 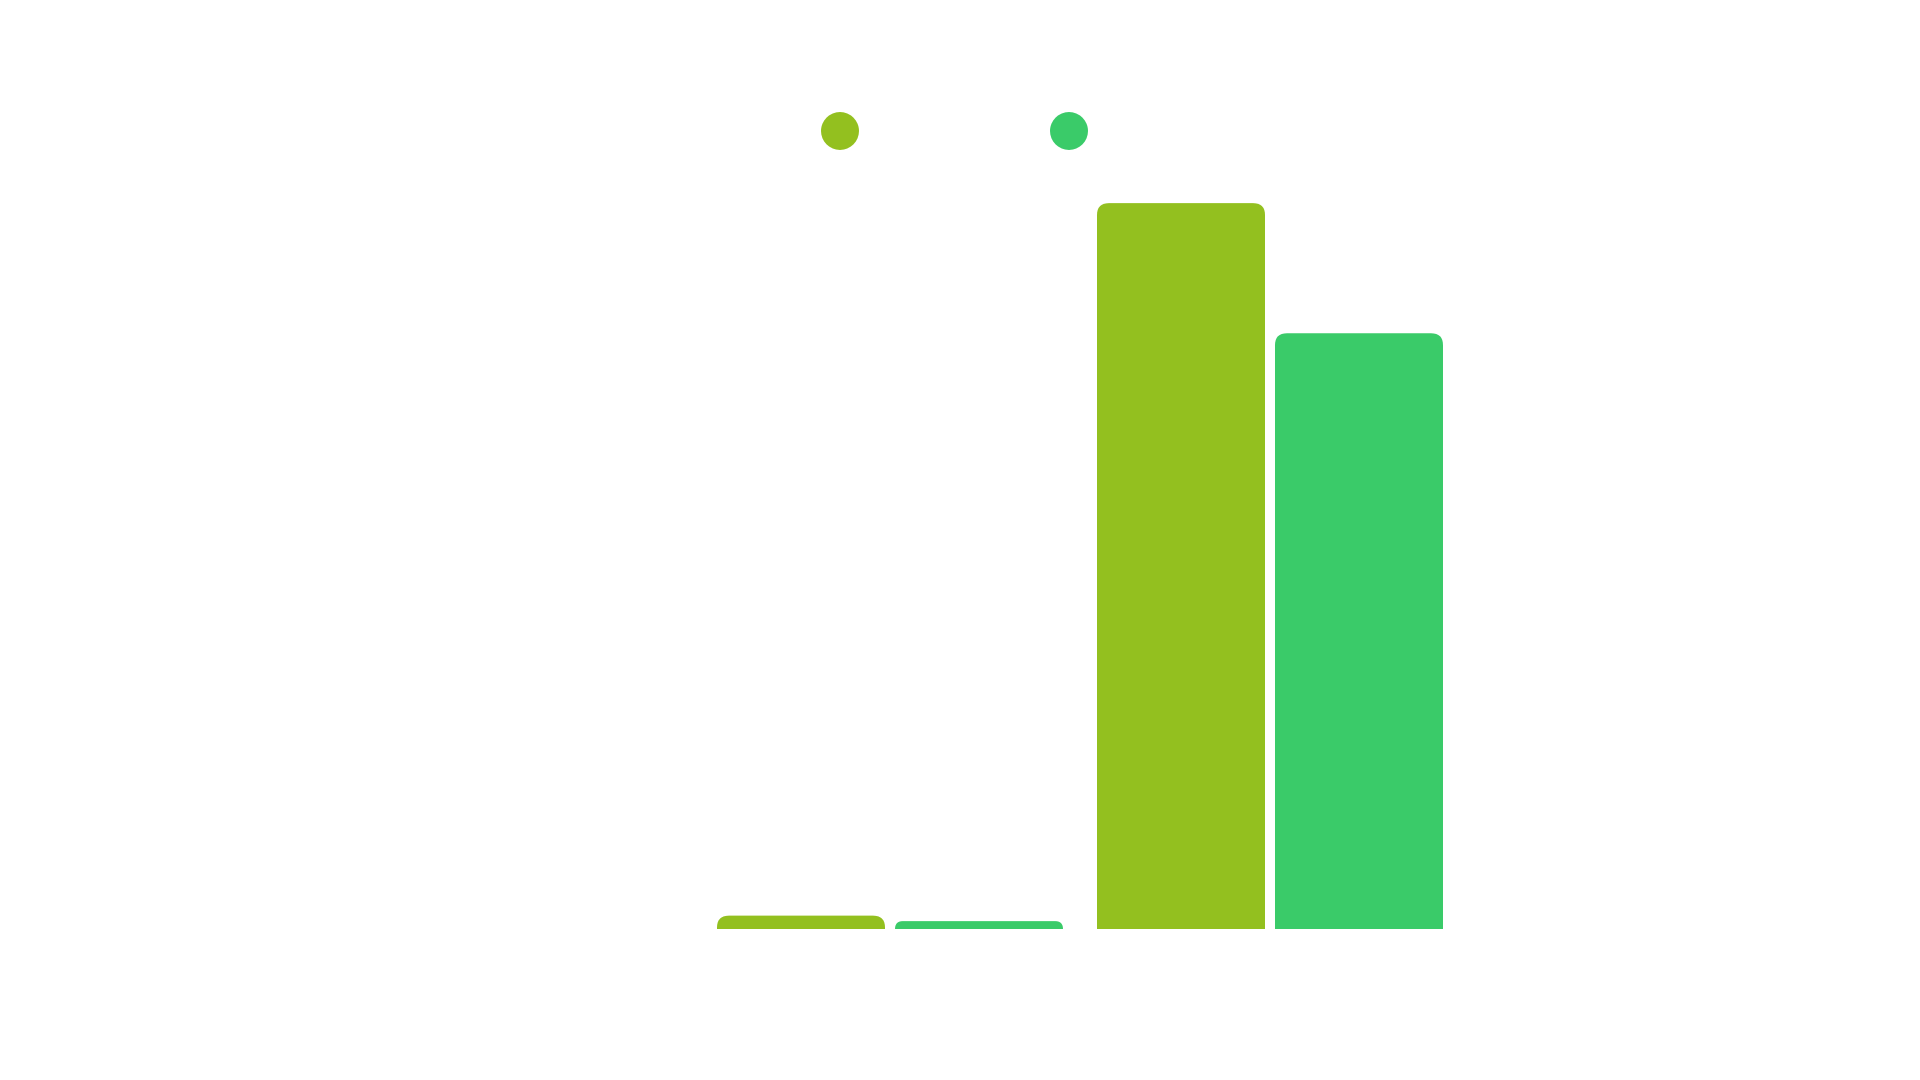 What do you see at coordinates (960, 131) in the screenshot?
I see `chart-legend` at bounding box center [960, 131].